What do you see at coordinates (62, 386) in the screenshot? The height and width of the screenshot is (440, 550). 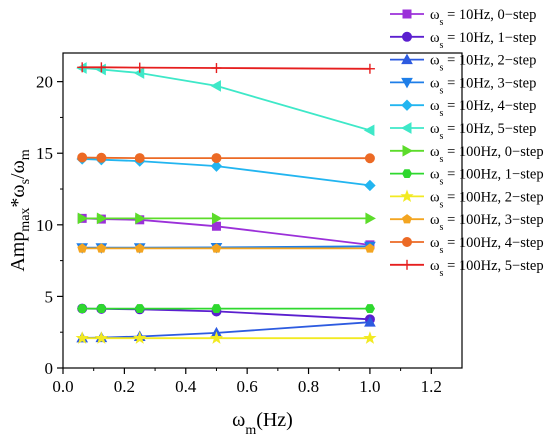 I see `x-tick-label: 0.0` at bounding box center [62, 386].